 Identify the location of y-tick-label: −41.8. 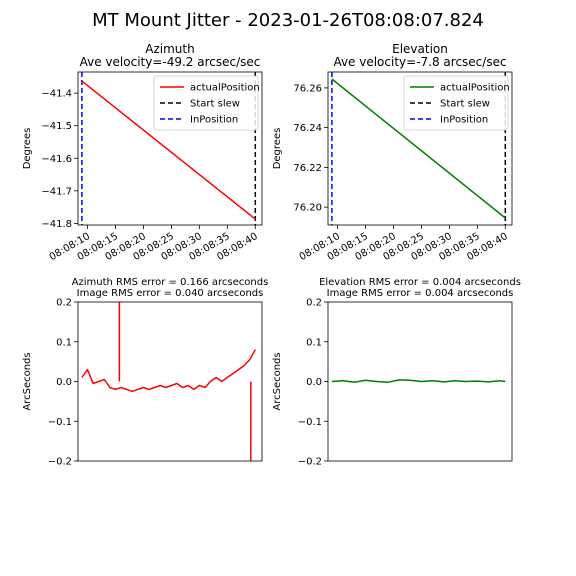
(56, 224).